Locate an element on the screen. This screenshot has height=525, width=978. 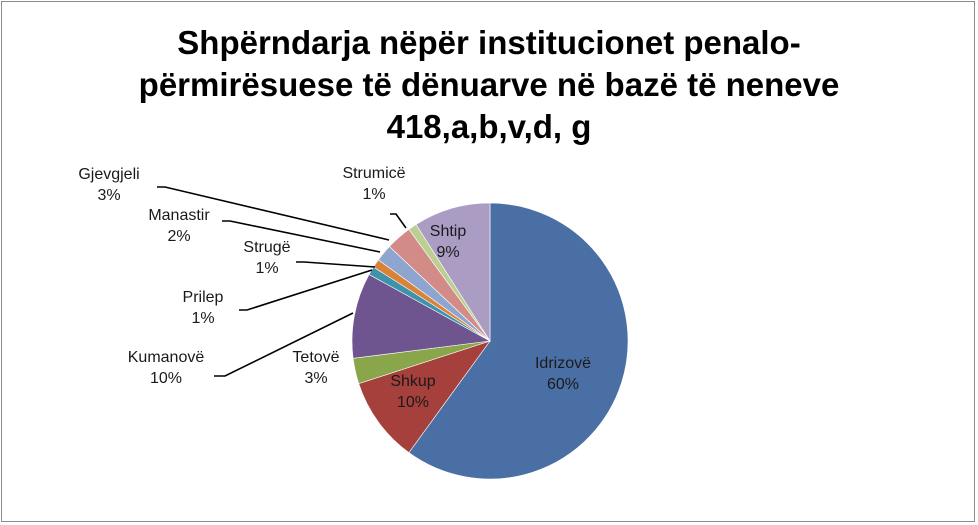
chart-title-line-3: 418,a,b,v,d, g is located at coordinates (489, 126).